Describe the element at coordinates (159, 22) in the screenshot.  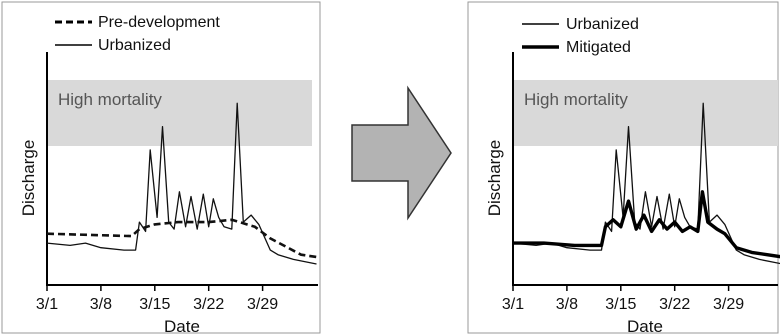
I see `legend-label-pre-development: Pre-development` at that location.